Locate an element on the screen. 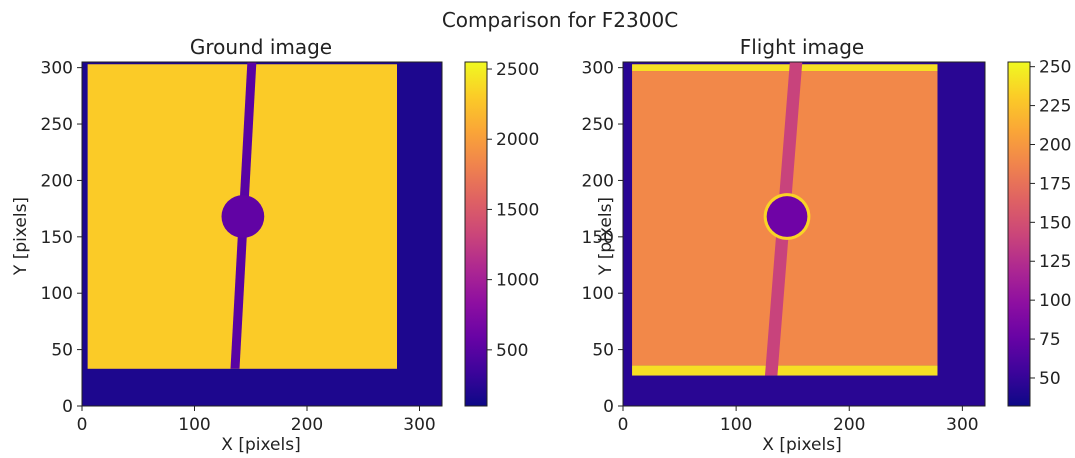 This screenshot has width=1075, height=458. colorbar-tick-label: 125 is located at coordinates (1055, 262).